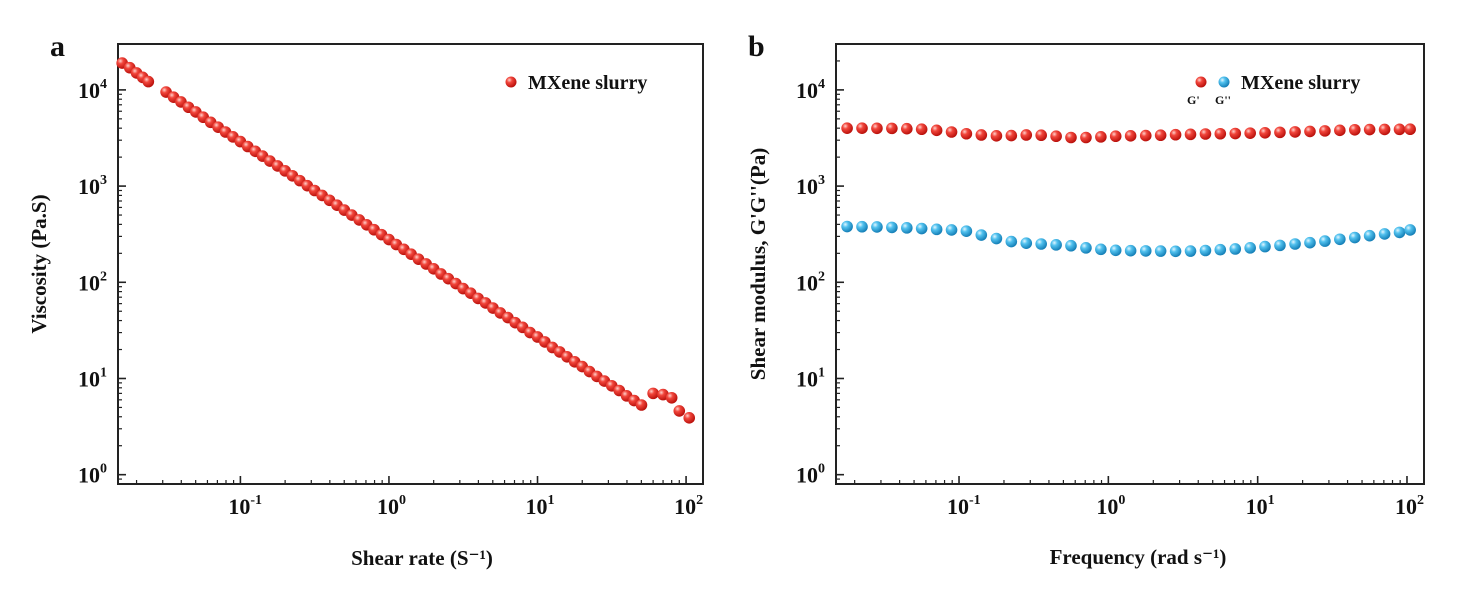  What do you see at coordinates (92, 282) in the screenshot?
I see `y-tick-label-a: 10²` at bounding box center [92, 282].